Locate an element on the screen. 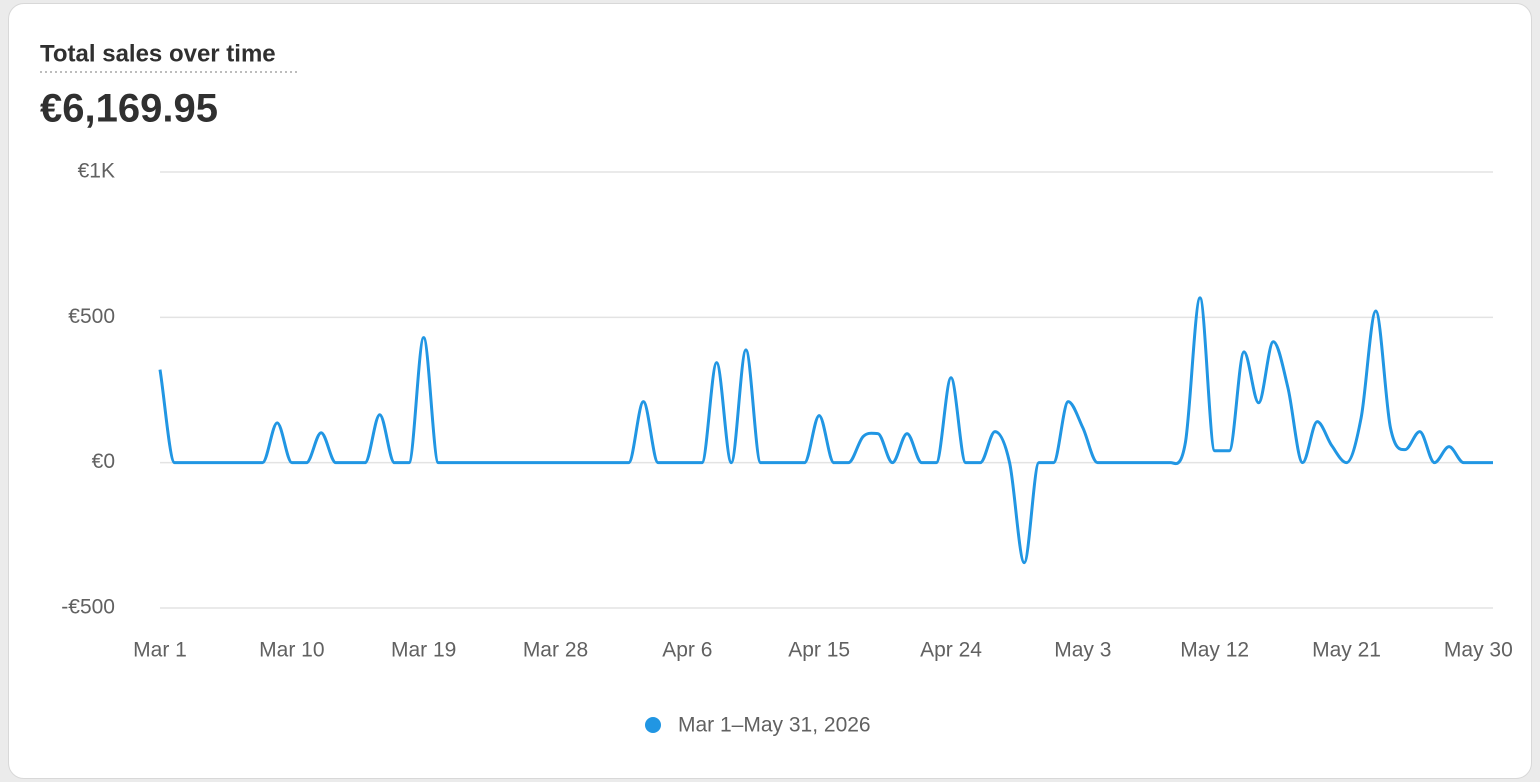  x-tick-label: Mar 19 is located at coordinates (423, 650).